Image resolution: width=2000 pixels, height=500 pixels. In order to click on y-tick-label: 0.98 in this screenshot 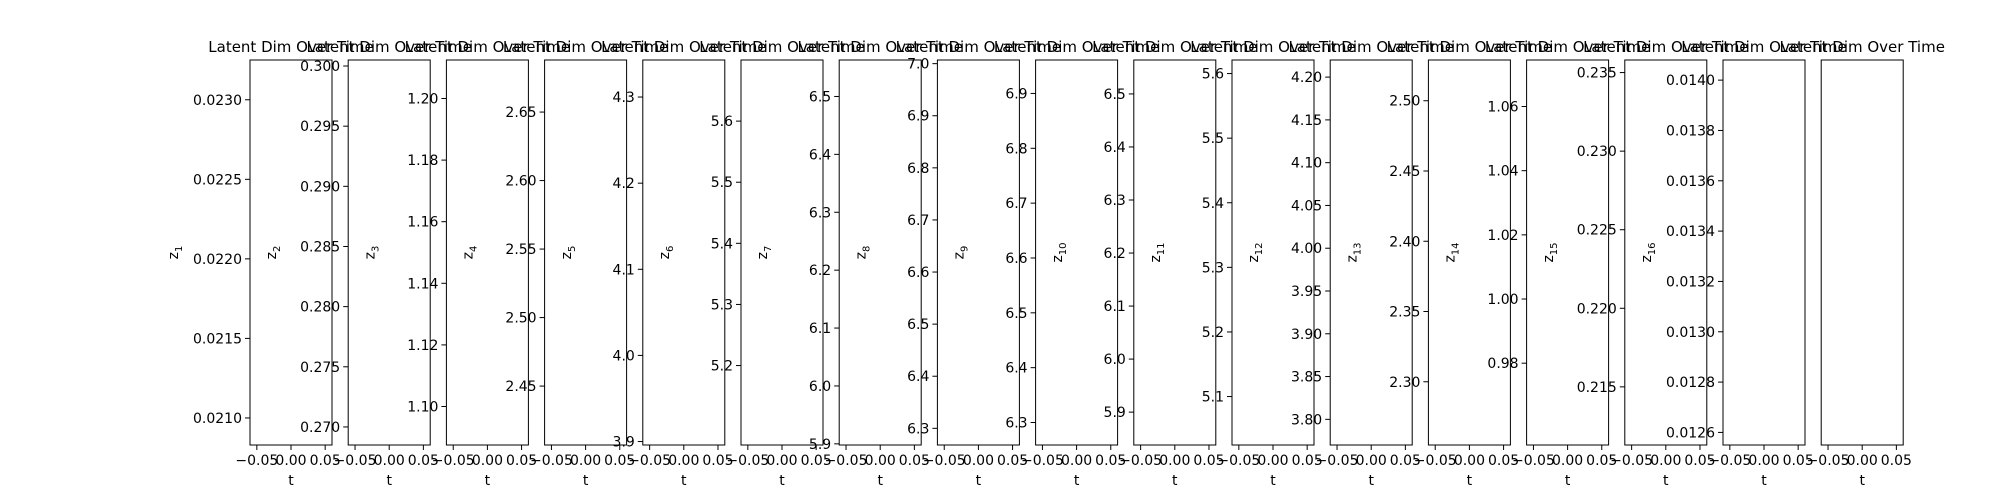, I will do `click(1502, 364)`.